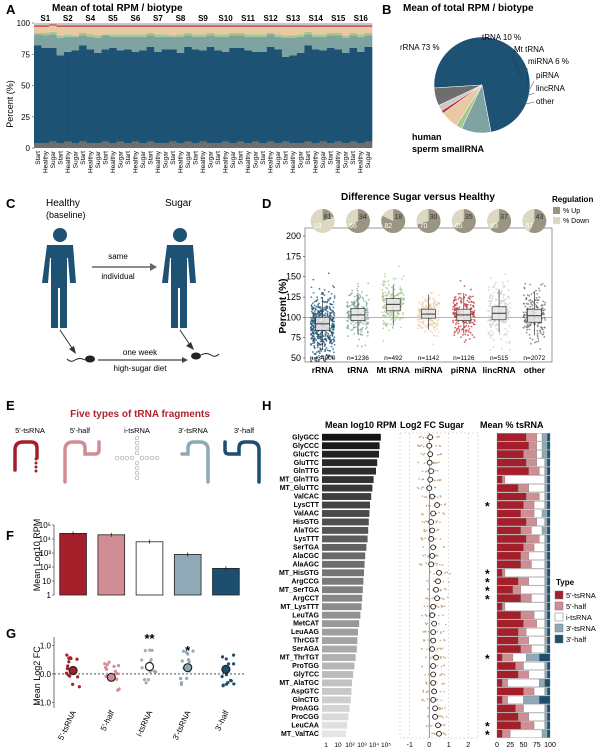 Image resolution: width=600 pixels, height=755 pixels. What do you see at coordinates (346, 159) in the screenshot?
I see `a-condition-label: Sugar` at bounding box center [346, 159].